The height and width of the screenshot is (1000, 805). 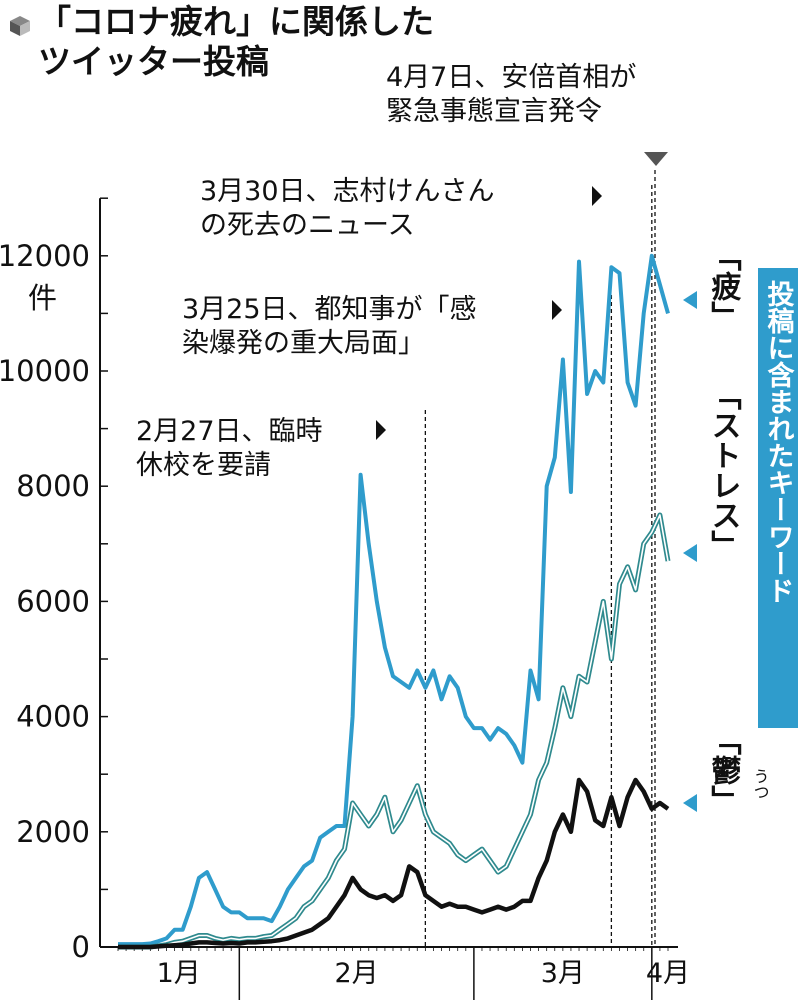 What do you see at coordinates (236, 21) in the screenshot?
I see `title-line-1: 「コロナ疲れ」に関係した` at bounding box center [236, 21].